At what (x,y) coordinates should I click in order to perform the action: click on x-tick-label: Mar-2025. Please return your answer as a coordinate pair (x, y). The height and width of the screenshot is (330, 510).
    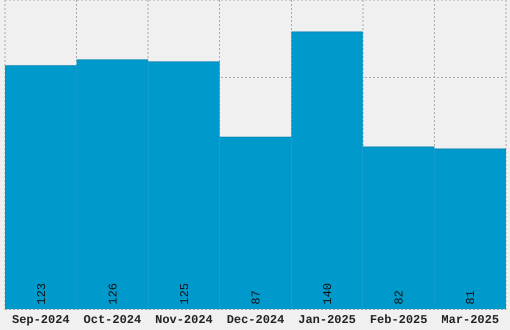
    Looking at the image, I should click on (470, 319).